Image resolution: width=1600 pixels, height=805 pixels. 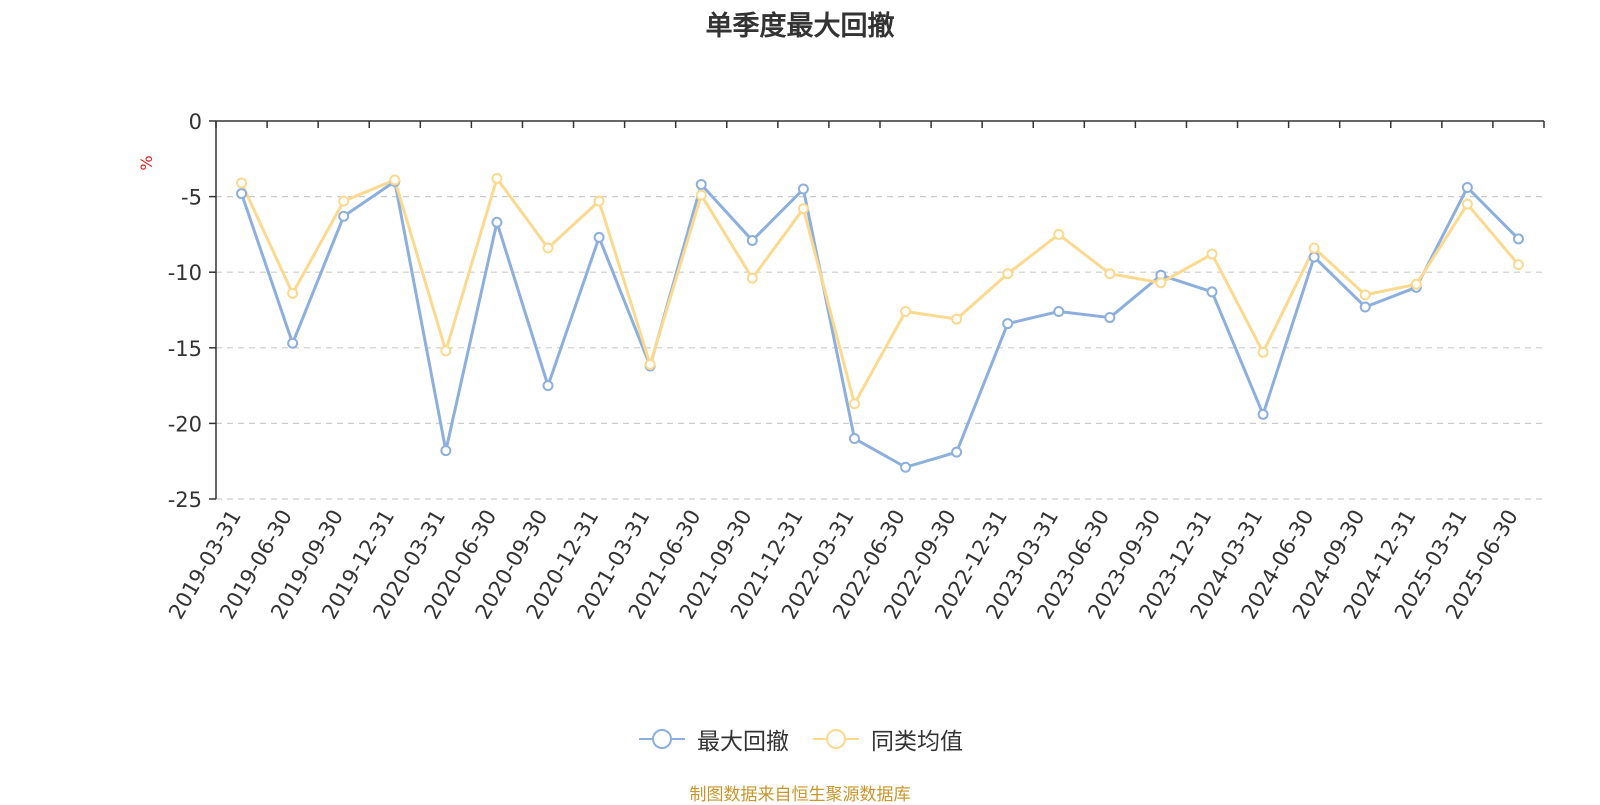 I want to click on y-tick-label: -5, so click(x=191, y=198).